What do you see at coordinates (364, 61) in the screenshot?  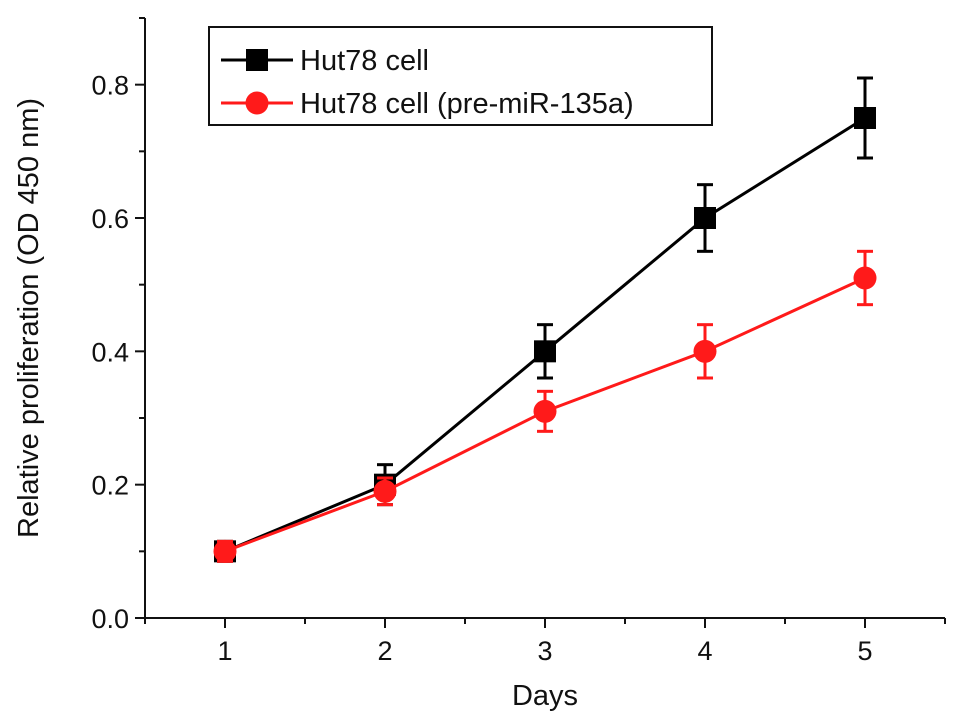 I see `legend-label: Hut78 cell` at bounding box center [364, 61].